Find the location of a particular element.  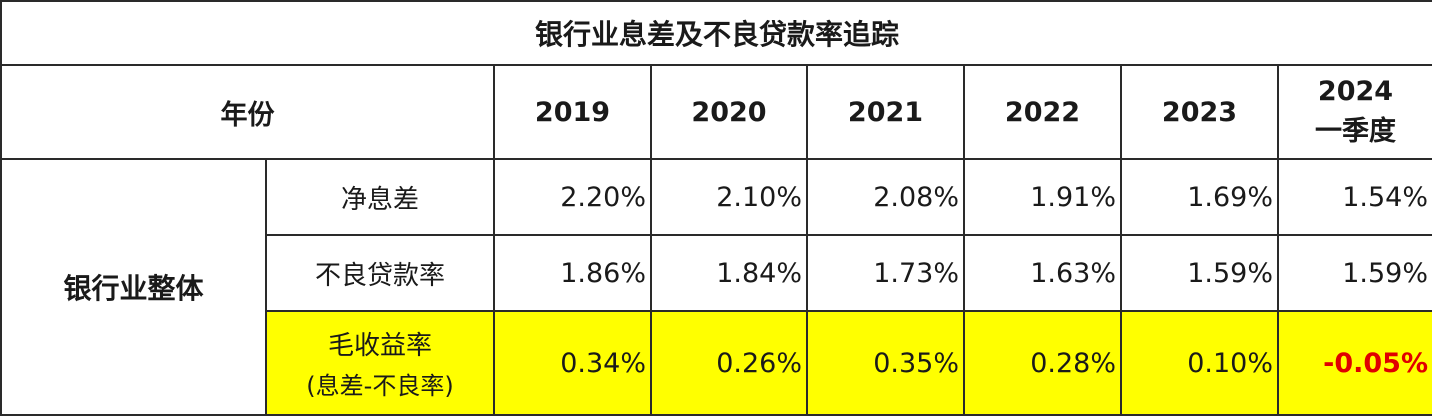

year-header-q1: 一季度 is located at coordinates (1355, 131).